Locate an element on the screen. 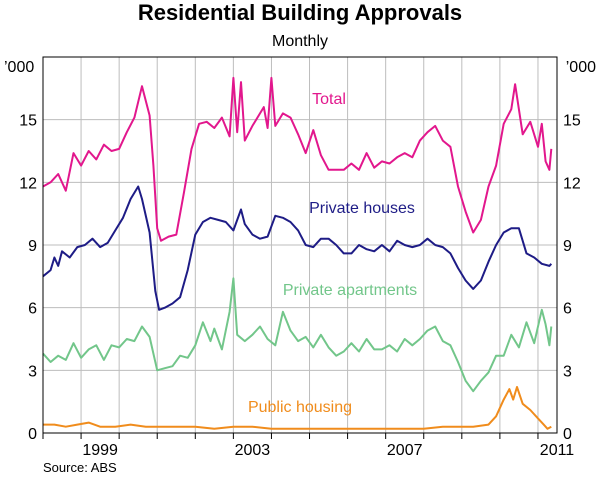 This screenshot has width=600, height=478. y-ticks-right: 0 3 6 9 12 15 is located at coordinates (572, 278).